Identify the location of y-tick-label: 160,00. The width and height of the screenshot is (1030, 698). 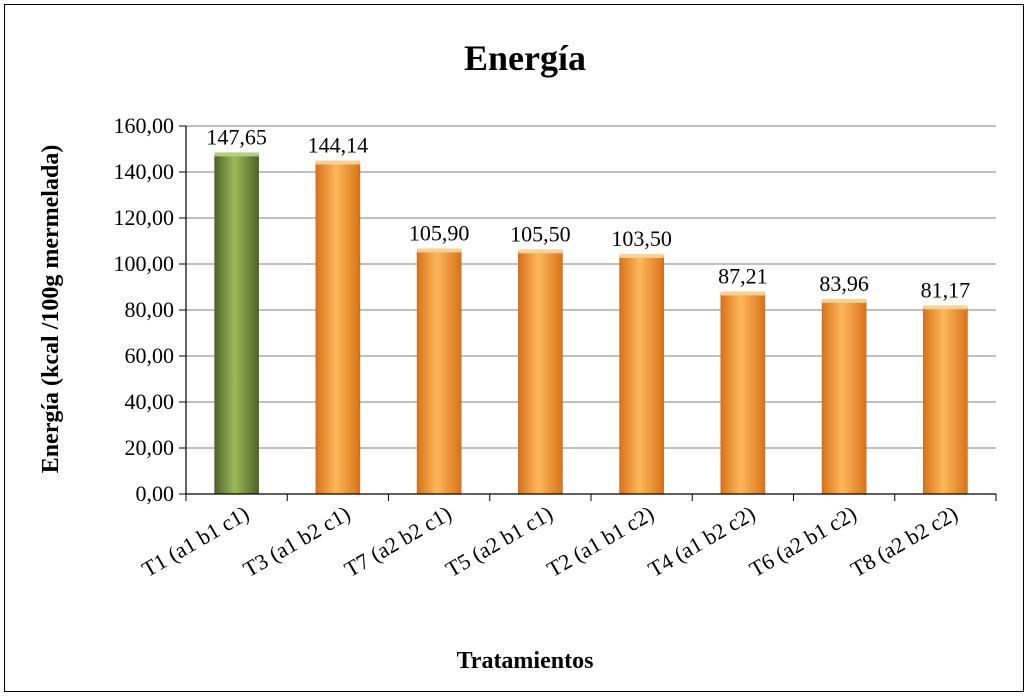
(144, 125).